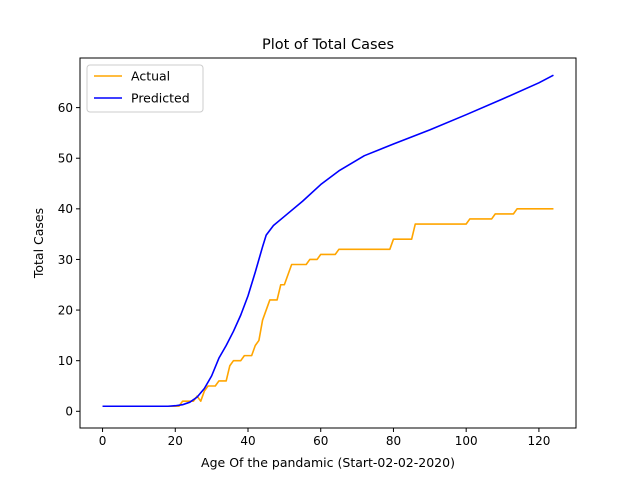 Image resolution: width=640 pixels, height=480 pixels. Describe the element at coordinates (69, 412) in the screenshot. I see `y-tick-label: 0` at that location.